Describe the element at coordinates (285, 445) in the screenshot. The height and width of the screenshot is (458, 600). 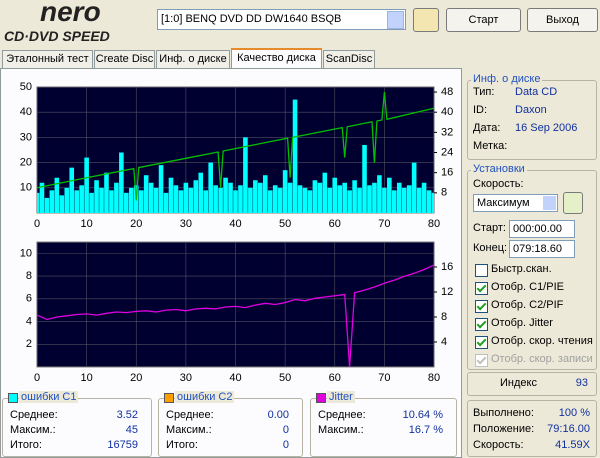
I see `stats-value: 0` at that location.